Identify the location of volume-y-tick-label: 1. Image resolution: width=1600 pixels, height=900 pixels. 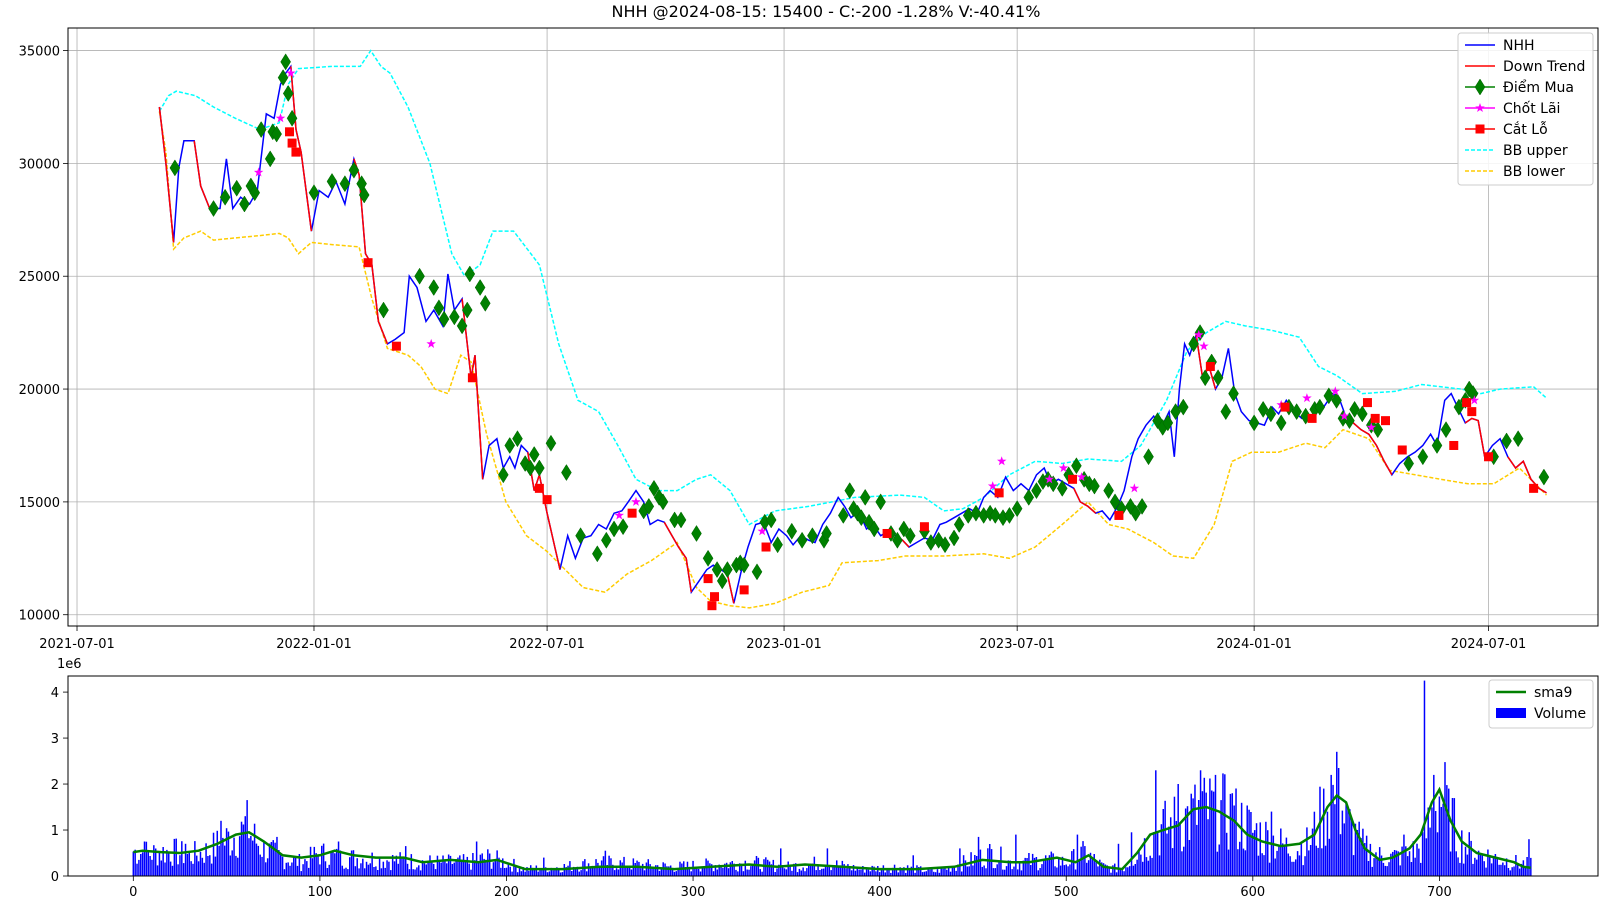
(55, 831).